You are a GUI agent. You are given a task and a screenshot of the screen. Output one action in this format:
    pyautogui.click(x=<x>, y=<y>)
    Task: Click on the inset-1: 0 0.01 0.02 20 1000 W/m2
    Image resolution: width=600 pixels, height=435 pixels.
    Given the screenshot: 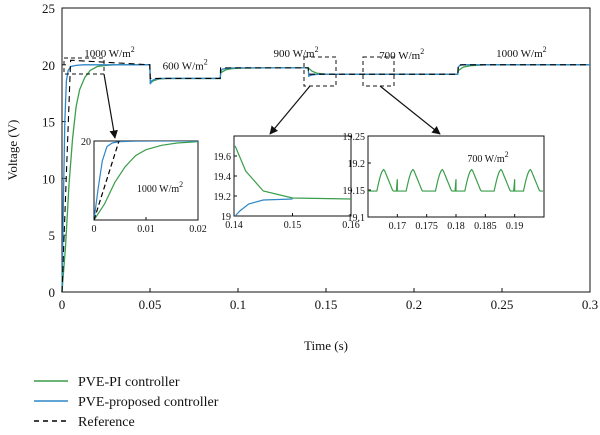 What is the action you would take?
    pyautogui.click(x=144, y=186)
    